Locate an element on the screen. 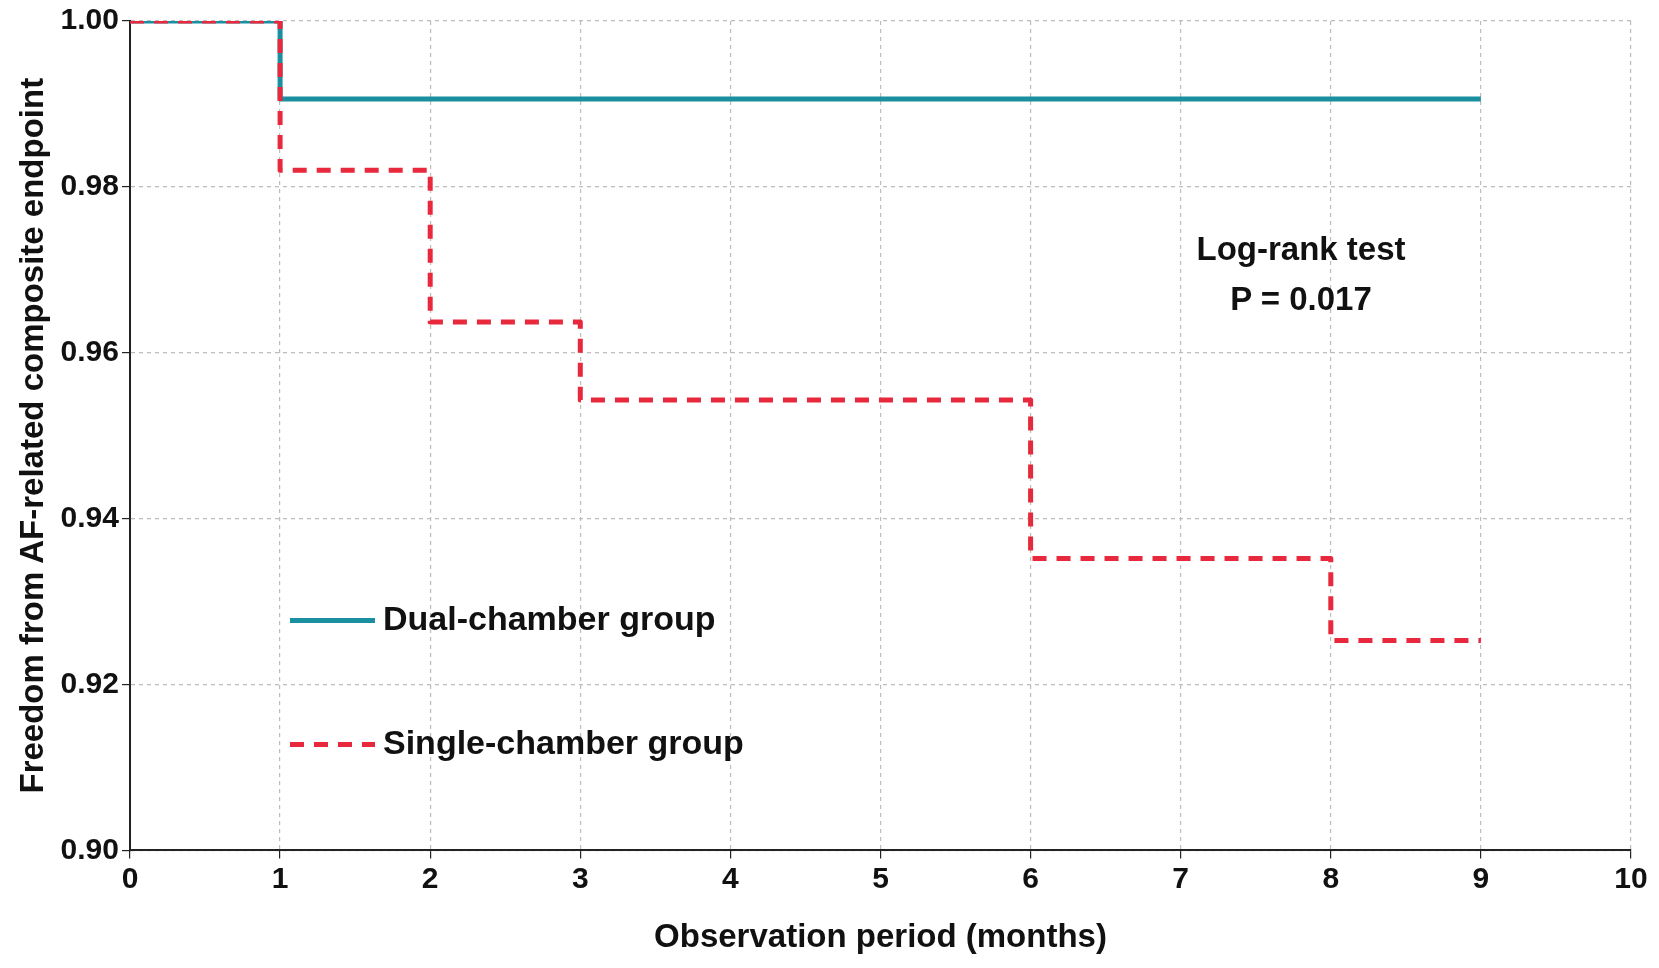 The height and width of the screenshot is (968, 1659). x-tick-label: 7 is located at coordinates (1181, 877).